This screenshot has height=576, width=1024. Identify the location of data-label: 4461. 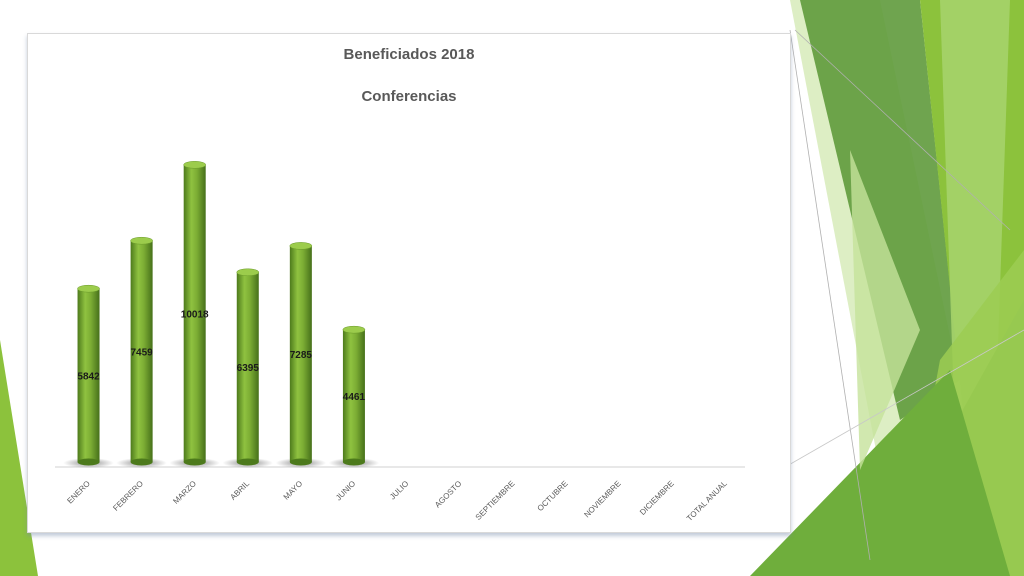
(354, 397).